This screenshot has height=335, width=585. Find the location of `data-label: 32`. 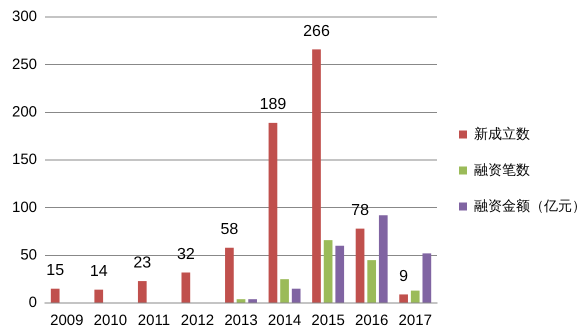

data-label: 32 is located at coordinates (185, 254).